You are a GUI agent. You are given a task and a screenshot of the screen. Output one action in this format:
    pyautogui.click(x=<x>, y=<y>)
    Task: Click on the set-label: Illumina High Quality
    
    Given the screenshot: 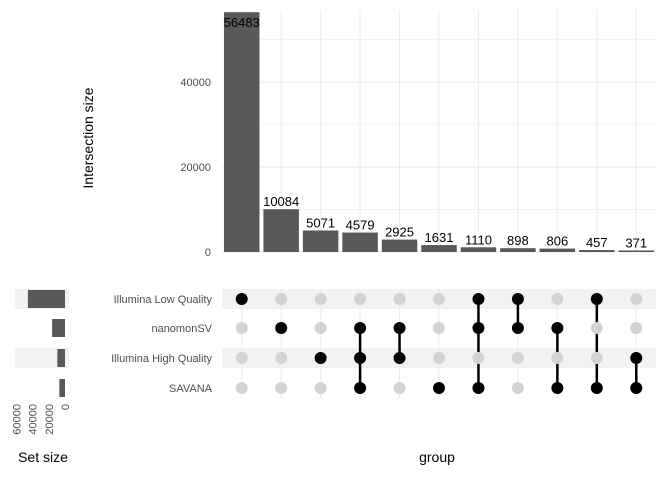 What is the action you would take?
    pyautogui.click(x=161, y=359)
    